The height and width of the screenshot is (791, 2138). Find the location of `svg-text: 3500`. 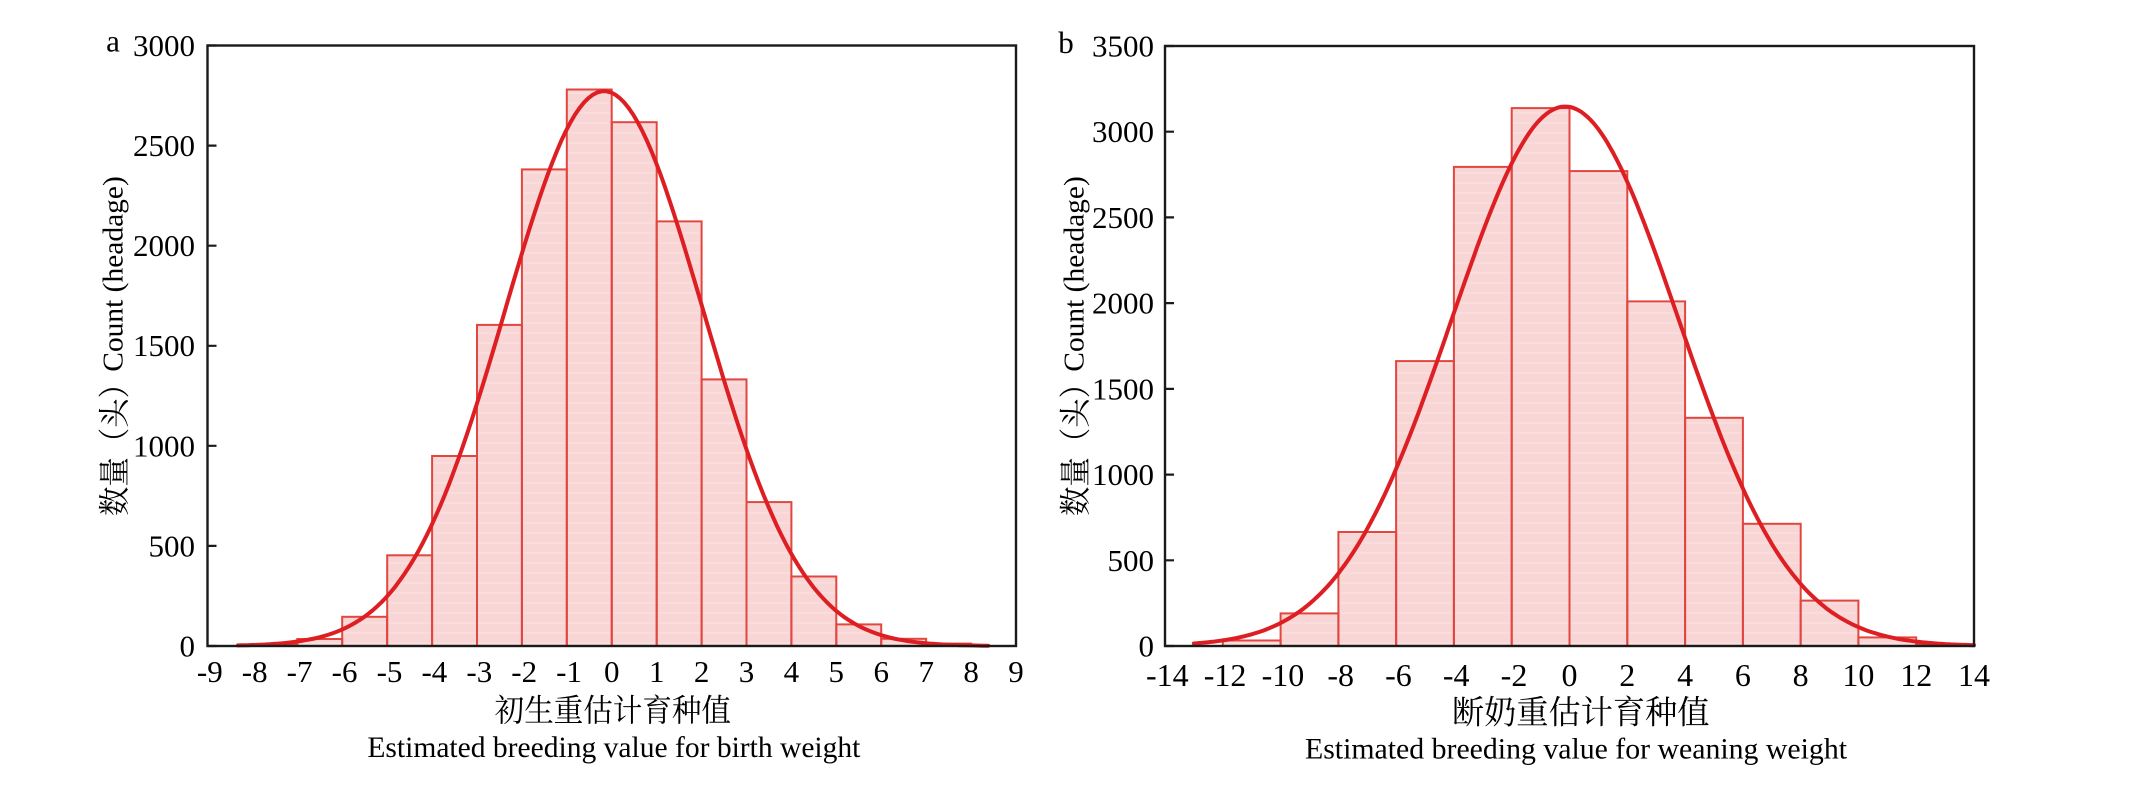

svg-text: 3500 is located at coordinates (1123, 46).